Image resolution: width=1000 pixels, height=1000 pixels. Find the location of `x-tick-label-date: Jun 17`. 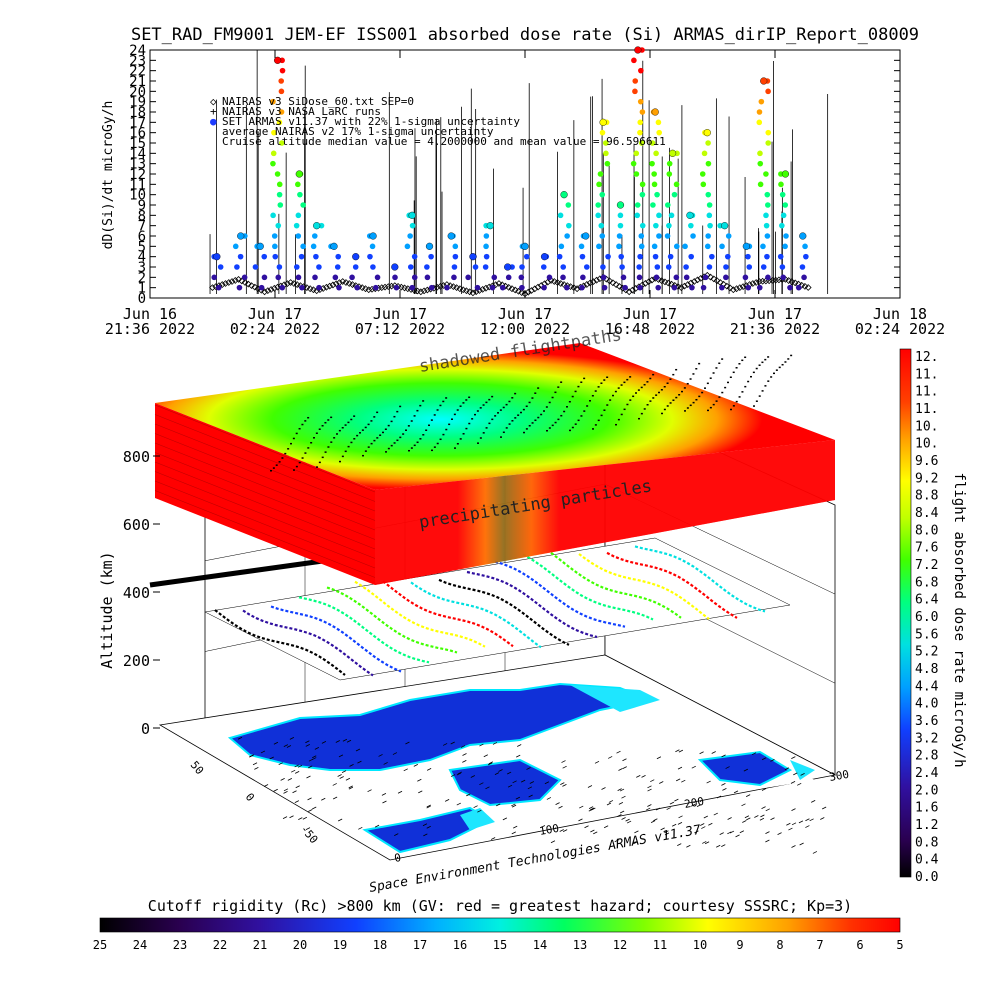

x-tick-label-date: Jun 17 is located at coordinates (400, 314).